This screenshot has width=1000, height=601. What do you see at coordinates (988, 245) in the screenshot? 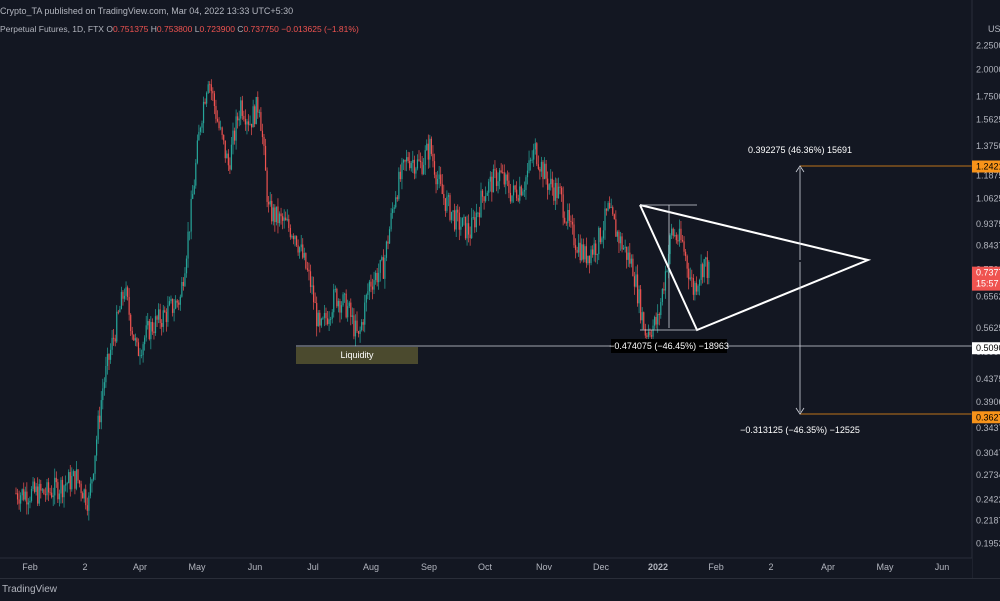
I see `price-tick-label: 0.8437` at bounding box center [988, 245].